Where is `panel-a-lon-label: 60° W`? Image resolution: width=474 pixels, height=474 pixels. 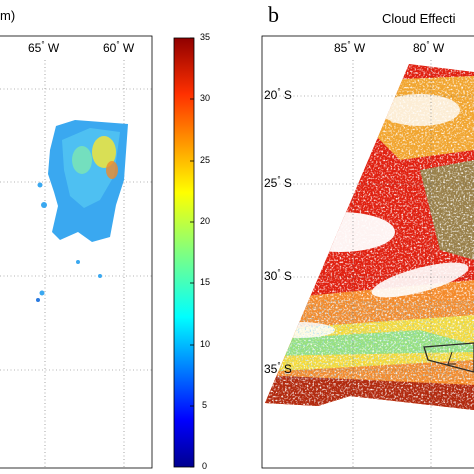 panel-a-lon-label: 60° W is located at coordinates (119, 47).